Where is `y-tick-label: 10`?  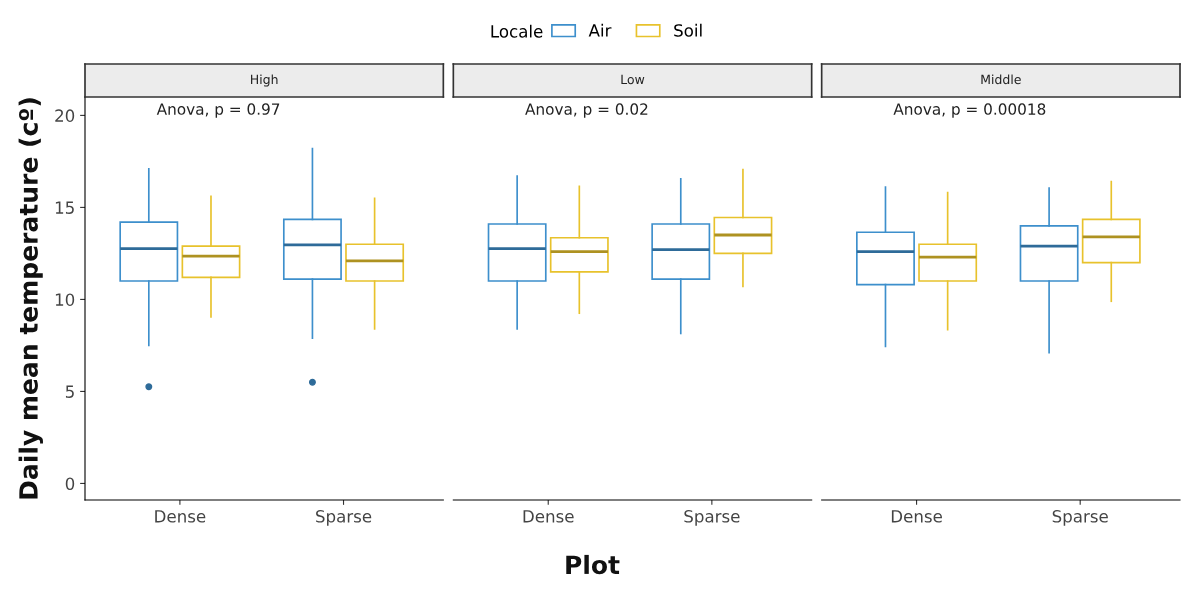 y-tick-label: 10 is located at coordinates (65, 299).